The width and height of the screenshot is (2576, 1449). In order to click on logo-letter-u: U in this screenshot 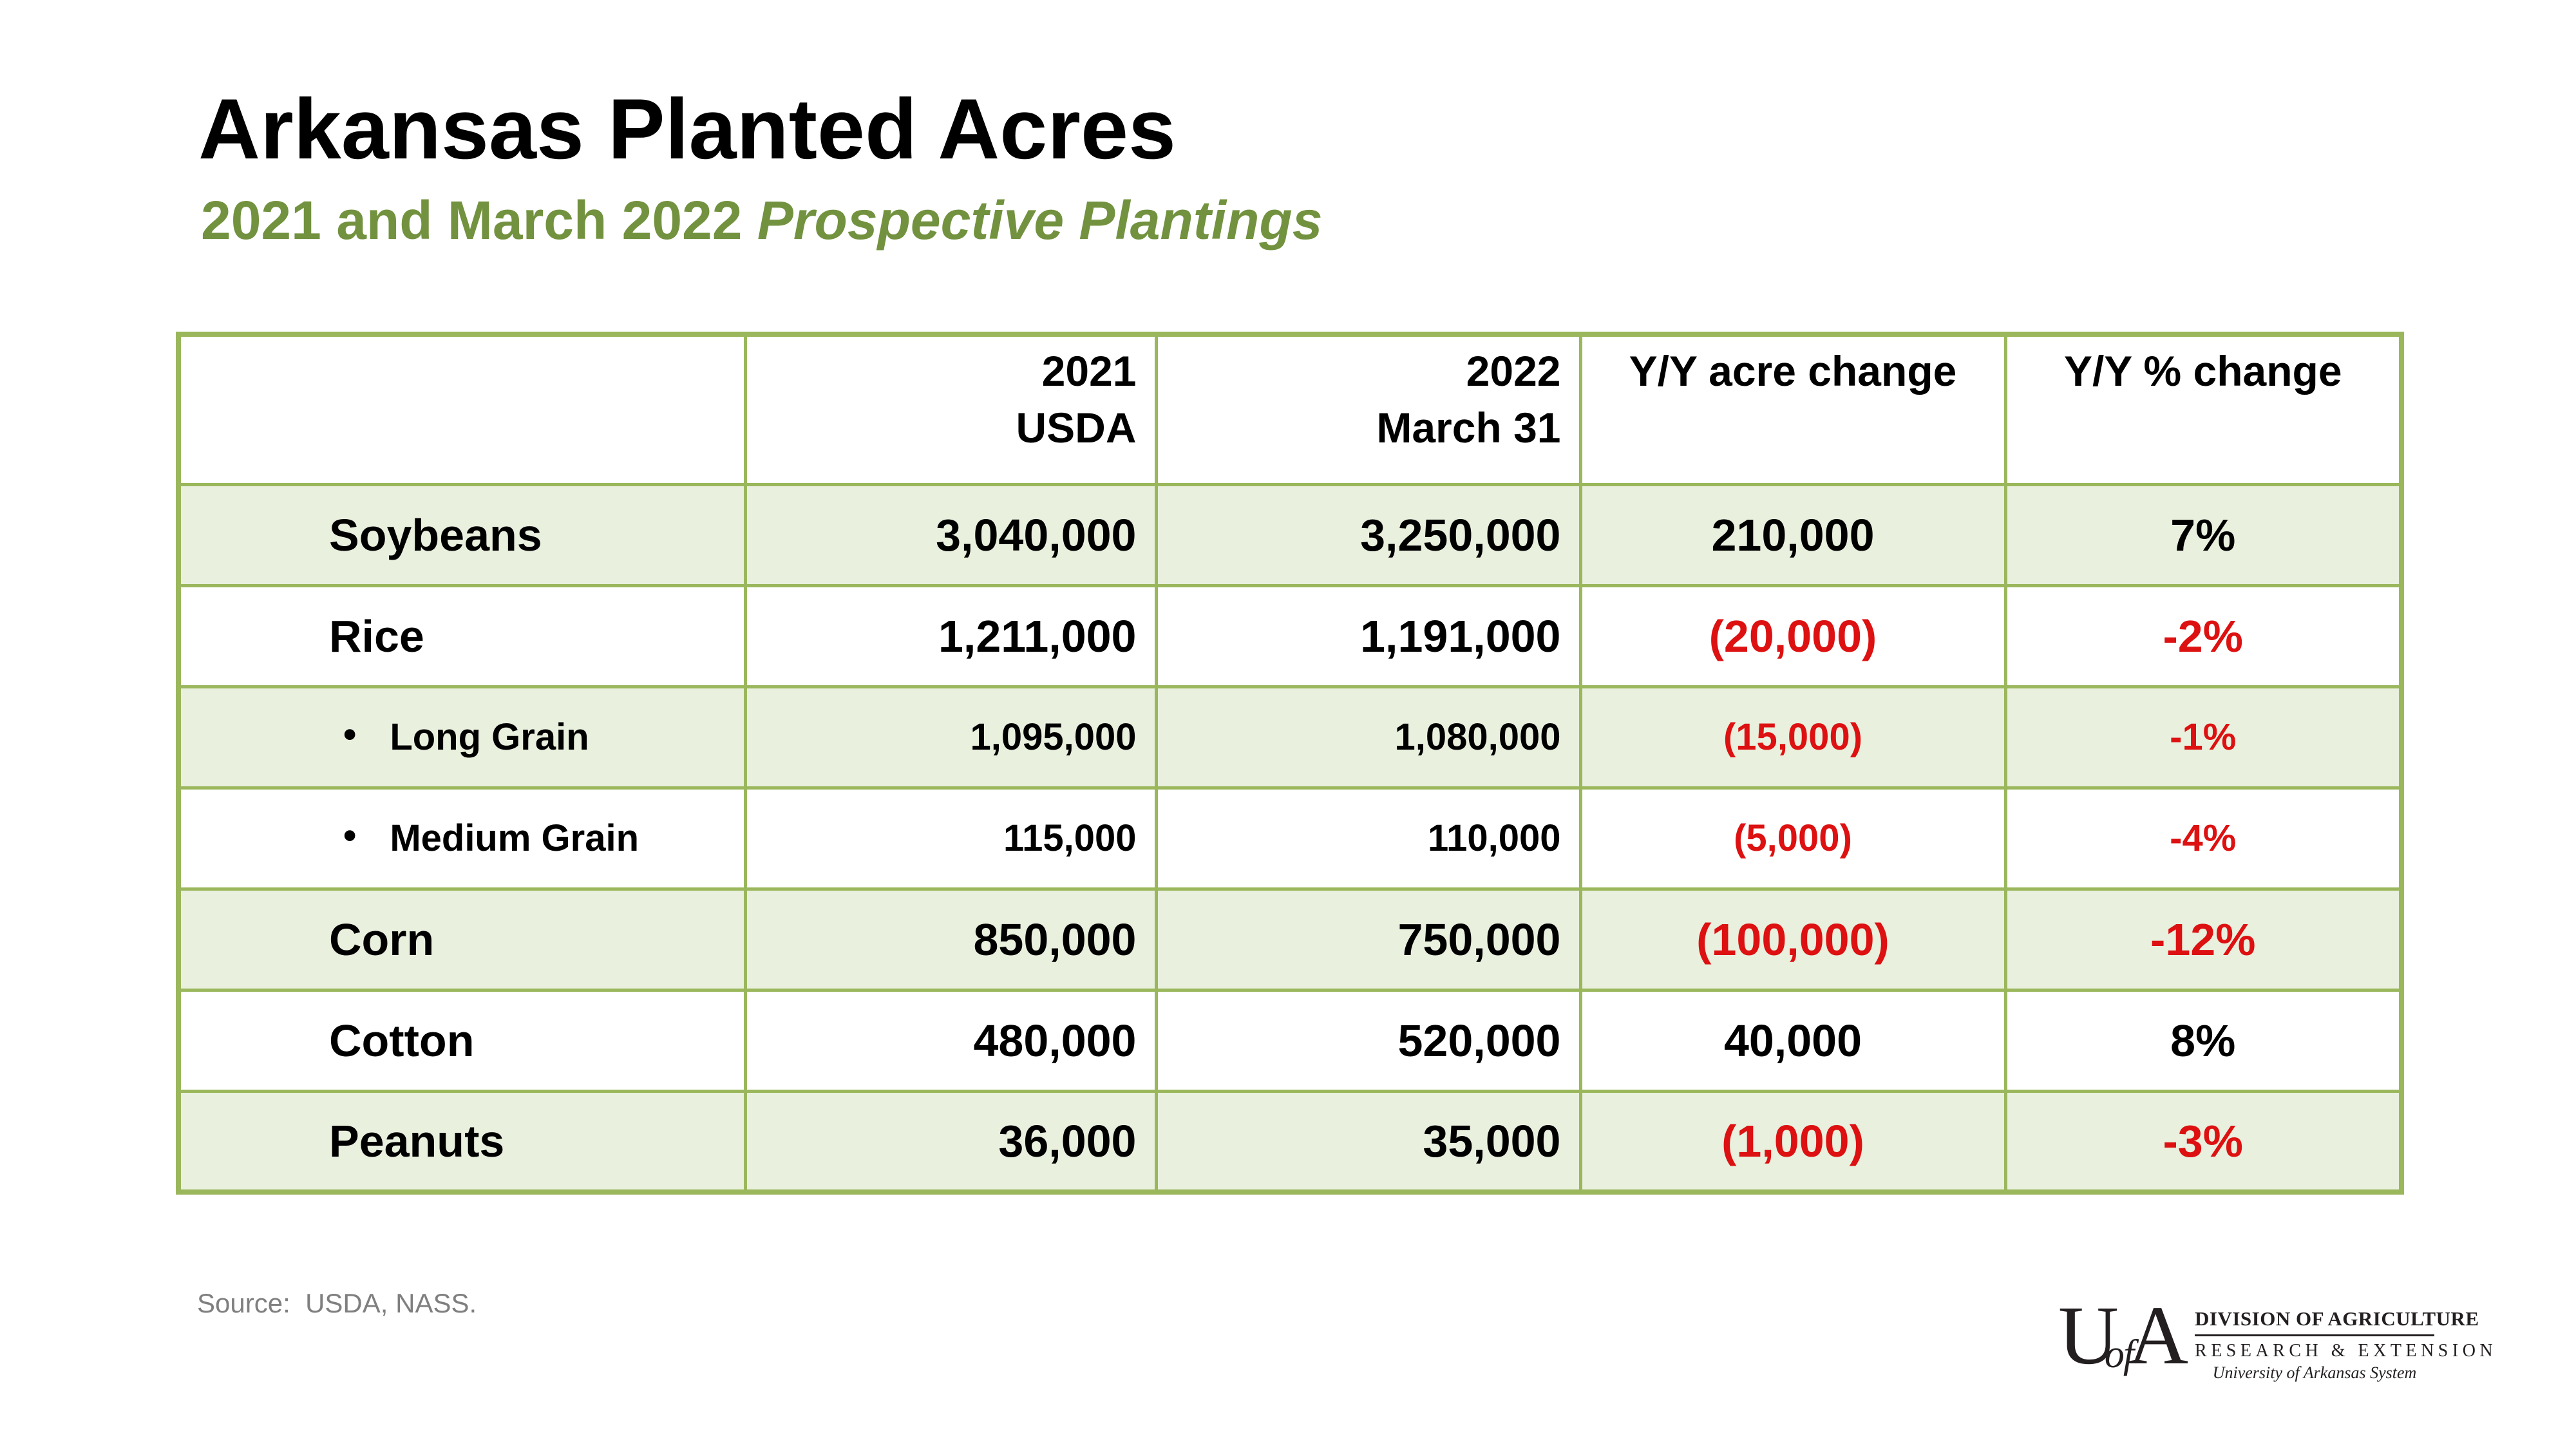, I will do `click(2088, 1335)`.